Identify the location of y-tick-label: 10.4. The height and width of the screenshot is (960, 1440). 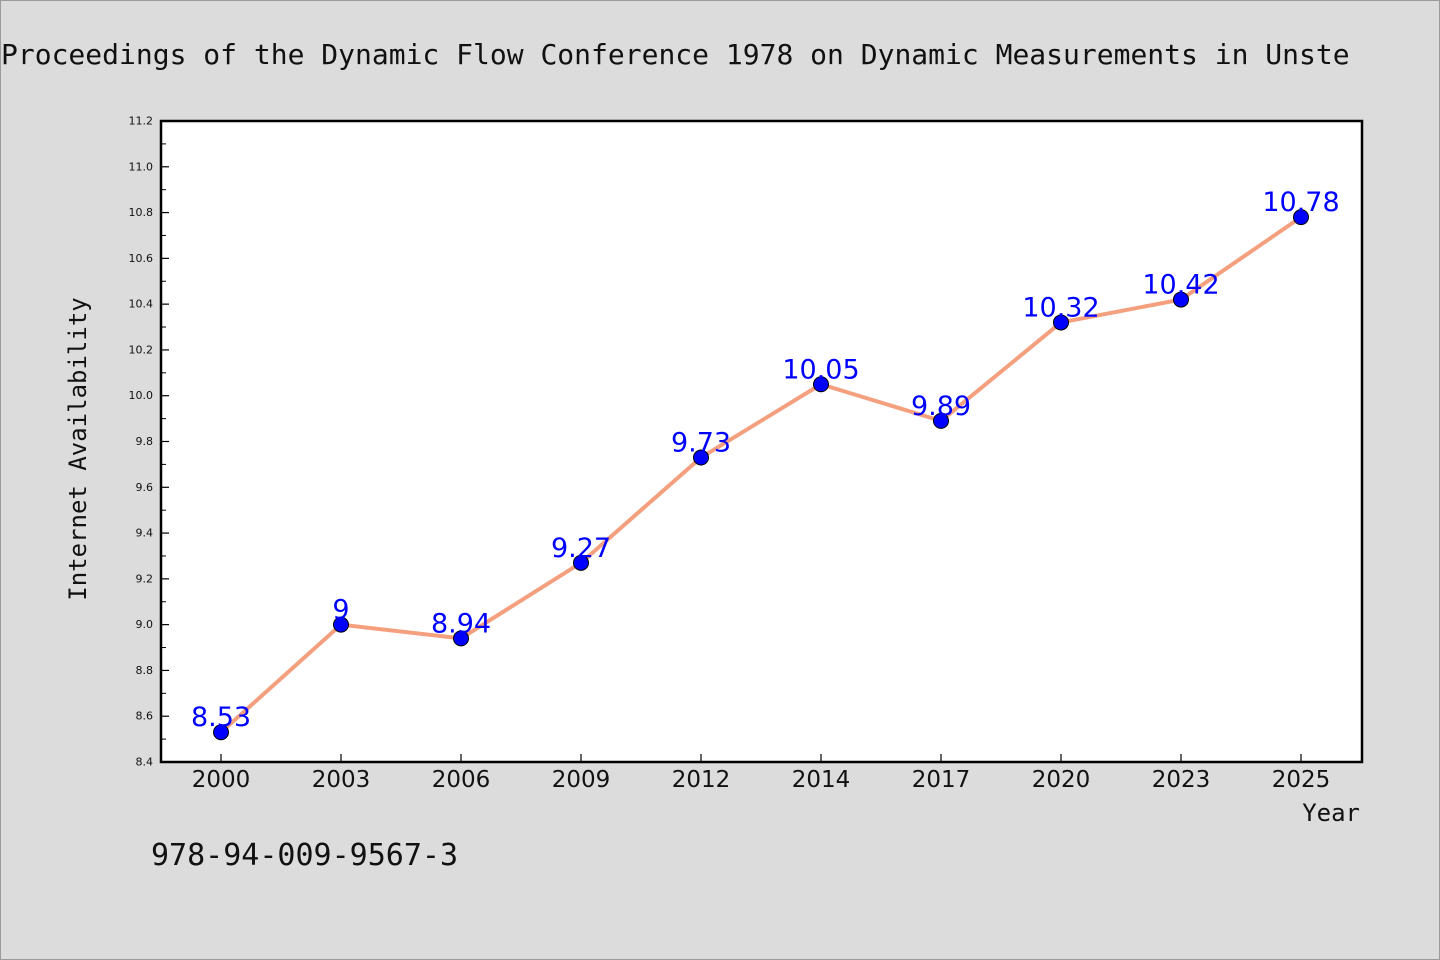
(141, 304).